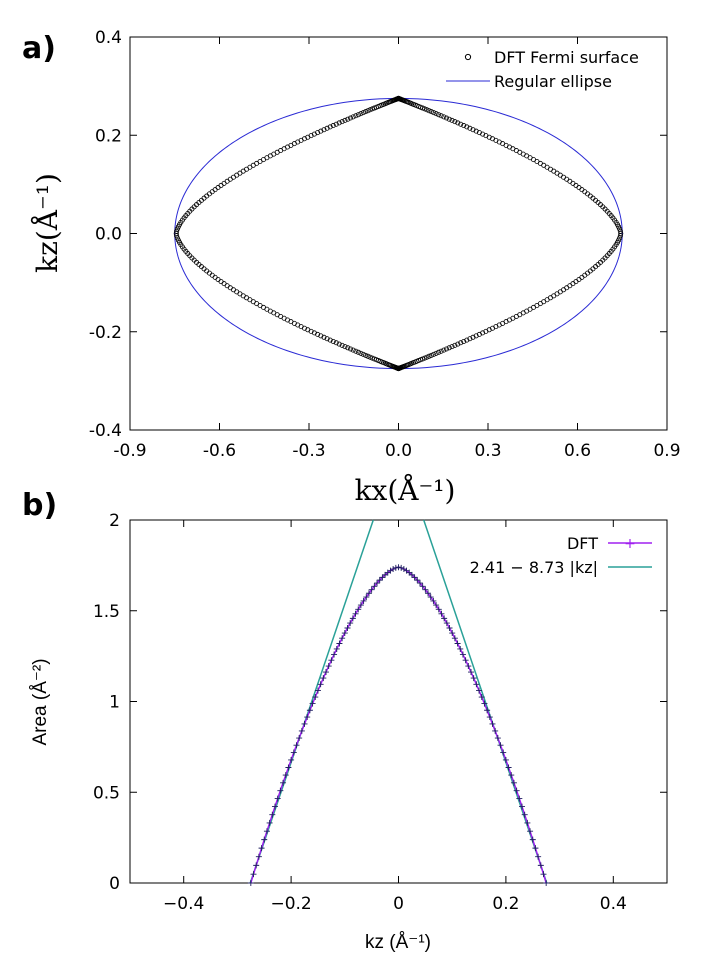 The image size is (720, 960). Describe the element at coordinates (398, 904) in the screenshot. I see `panel-b-x-tick-label: 0` at that location.